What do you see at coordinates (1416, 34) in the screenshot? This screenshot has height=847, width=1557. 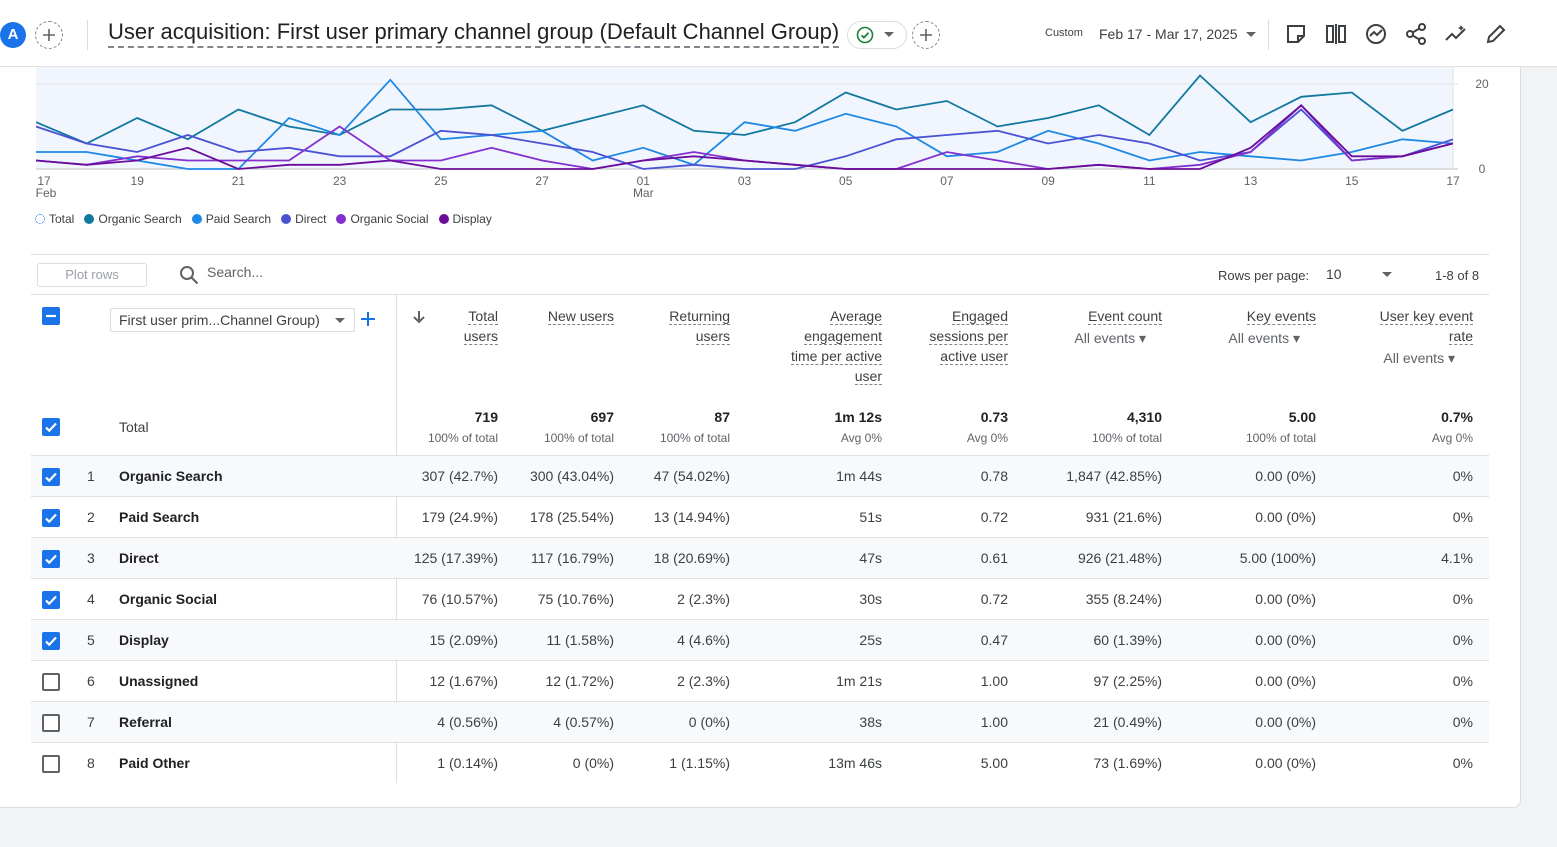 I see `share-icon` at bounding box center [1416, 34].